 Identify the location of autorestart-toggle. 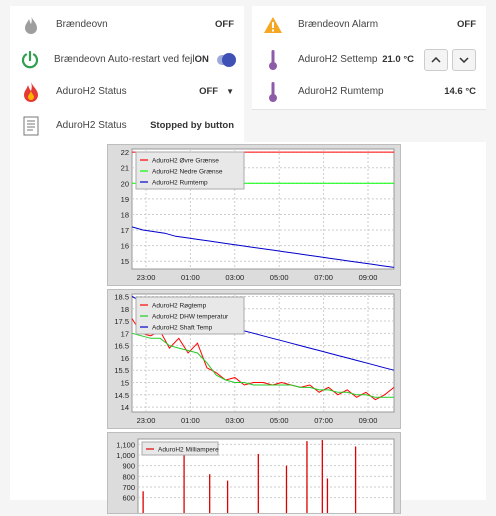
(226, 59).